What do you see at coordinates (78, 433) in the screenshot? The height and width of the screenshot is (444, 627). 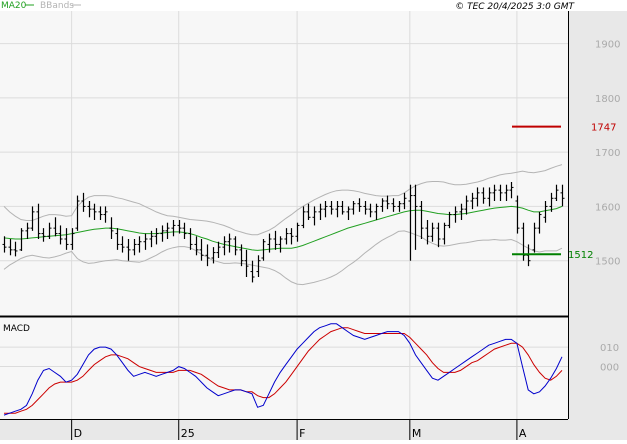 I see `x-tick-label: D` at bounding box center [78, 433].